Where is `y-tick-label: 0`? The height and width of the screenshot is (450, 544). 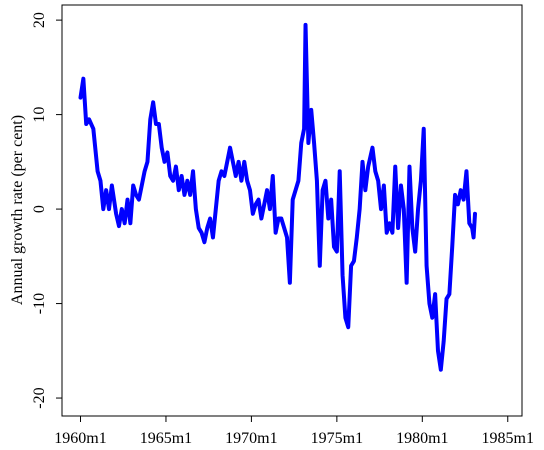 y-tick-label: 0 is located at coordinates (39, 209).